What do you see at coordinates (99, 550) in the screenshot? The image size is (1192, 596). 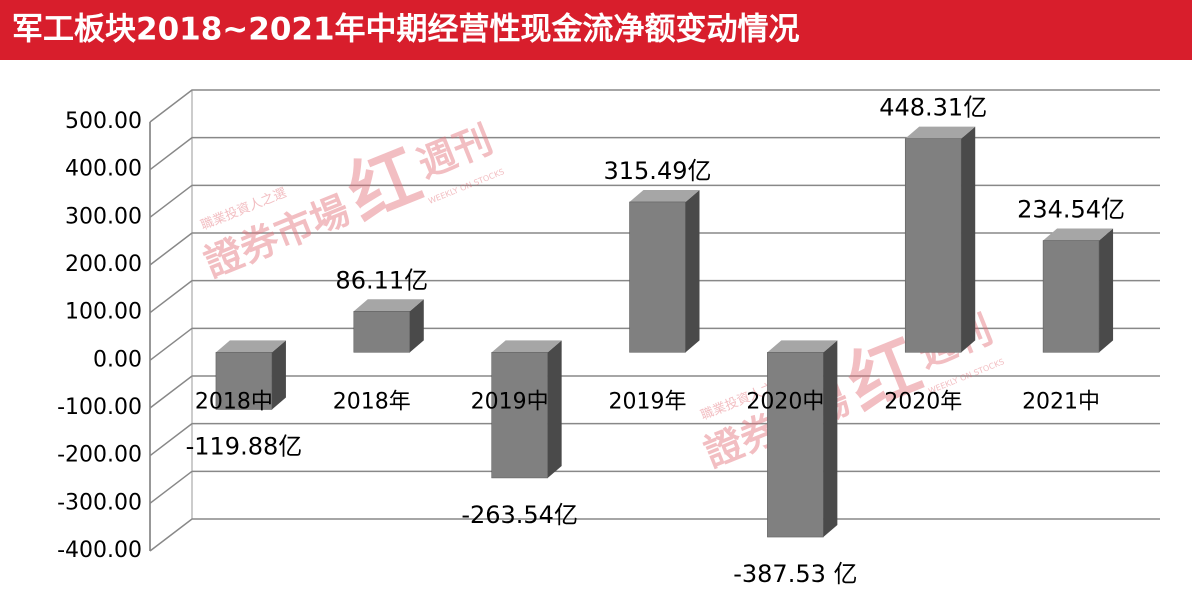 I see `y-tick-label: -400.00` at bounding box center [99, 550].